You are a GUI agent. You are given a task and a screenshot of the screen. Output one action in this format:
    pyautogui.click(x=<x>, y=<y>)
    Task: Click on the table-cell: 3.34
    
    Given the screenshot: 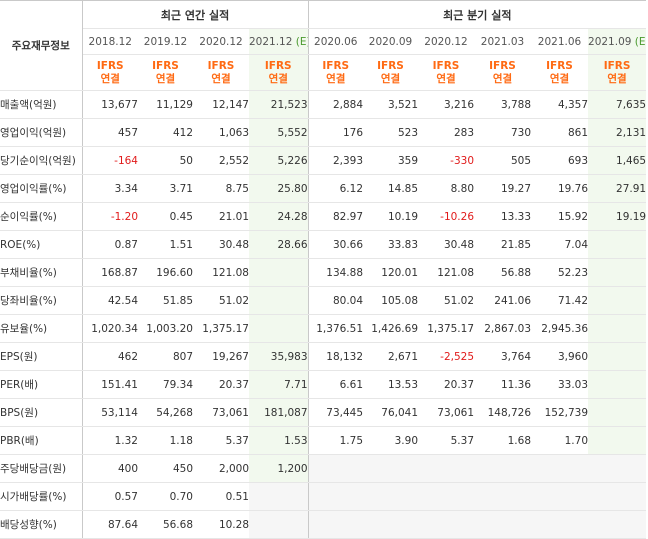 What is the action you would take?
    pyautogui.click(x=110, y=188)
    